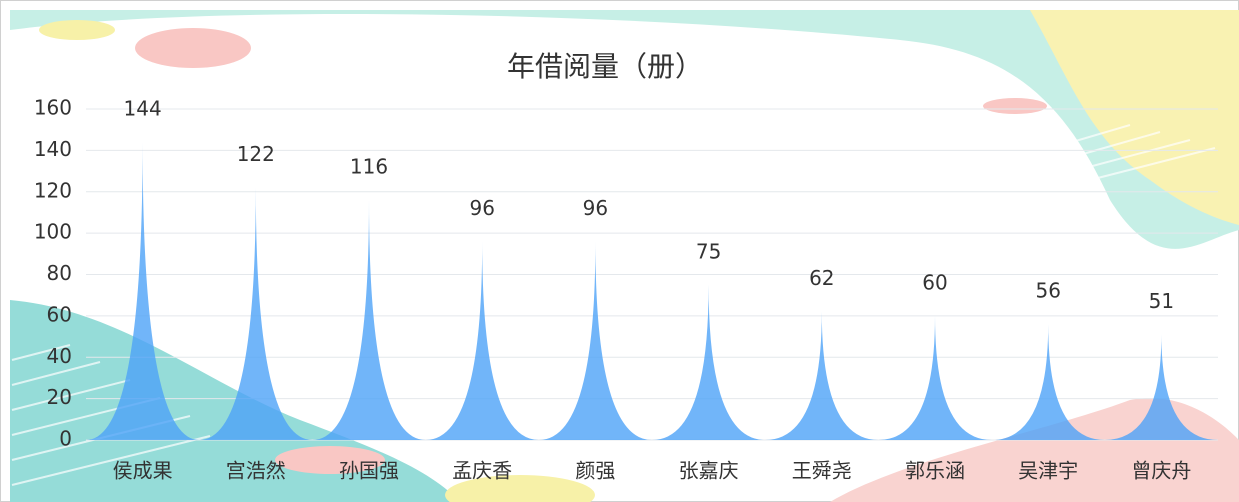 This screenshot has height=502, width=1239. What do you see at coordinates (1048, 471) in the screenshot?
I see `x-tick-label: 吴津宇` at bounding box center [1048, 471].